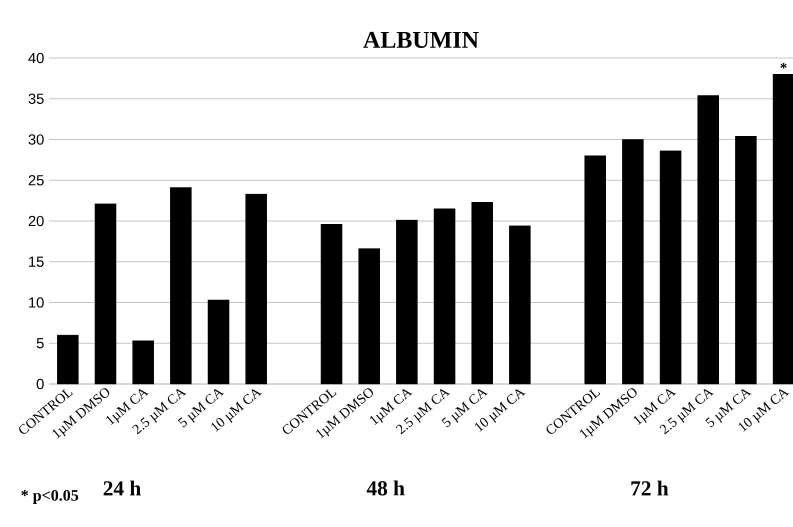 The height and width of the screenshot is (527, 793). I want to click on annotation: *, so click(783, 66).